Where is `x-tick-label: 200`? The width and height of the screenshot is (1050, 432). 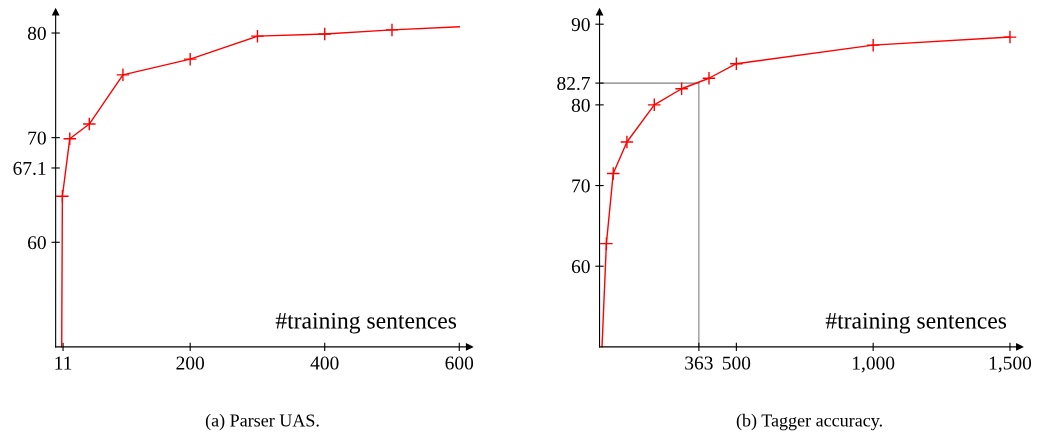 x-tick-label: 200 is located at coordinates (190, 363).